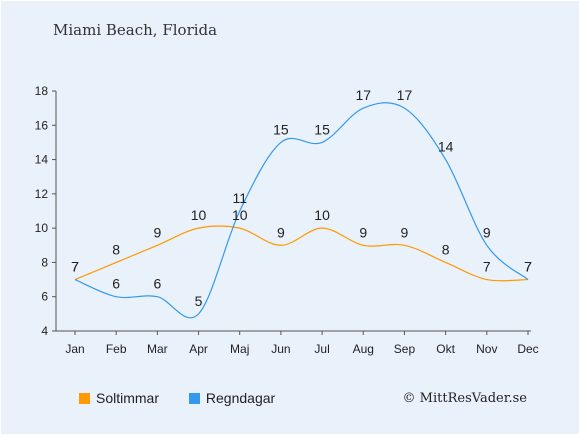  I want to click on x-tick-label: Apr, so click(198, 349).